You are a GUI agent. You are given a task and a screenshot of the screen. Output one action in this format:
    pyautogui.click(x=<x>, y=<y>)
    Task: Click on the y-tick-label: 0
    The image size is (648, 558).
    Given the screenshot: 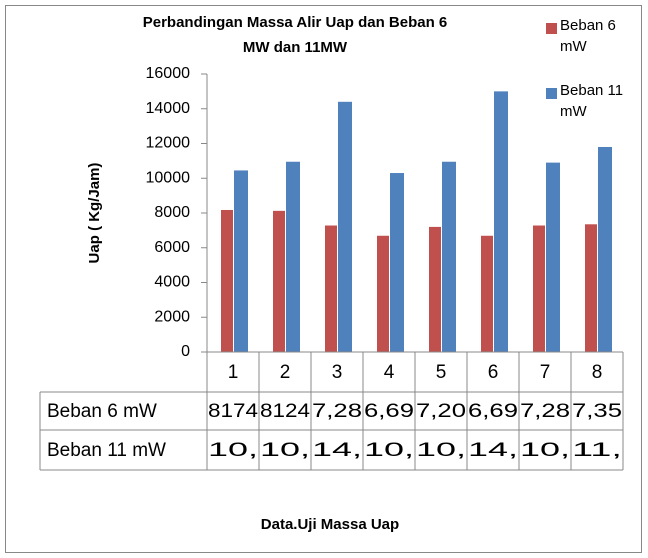 What is the action you would take?
    pyautogui.click(x=185, y=351)
    